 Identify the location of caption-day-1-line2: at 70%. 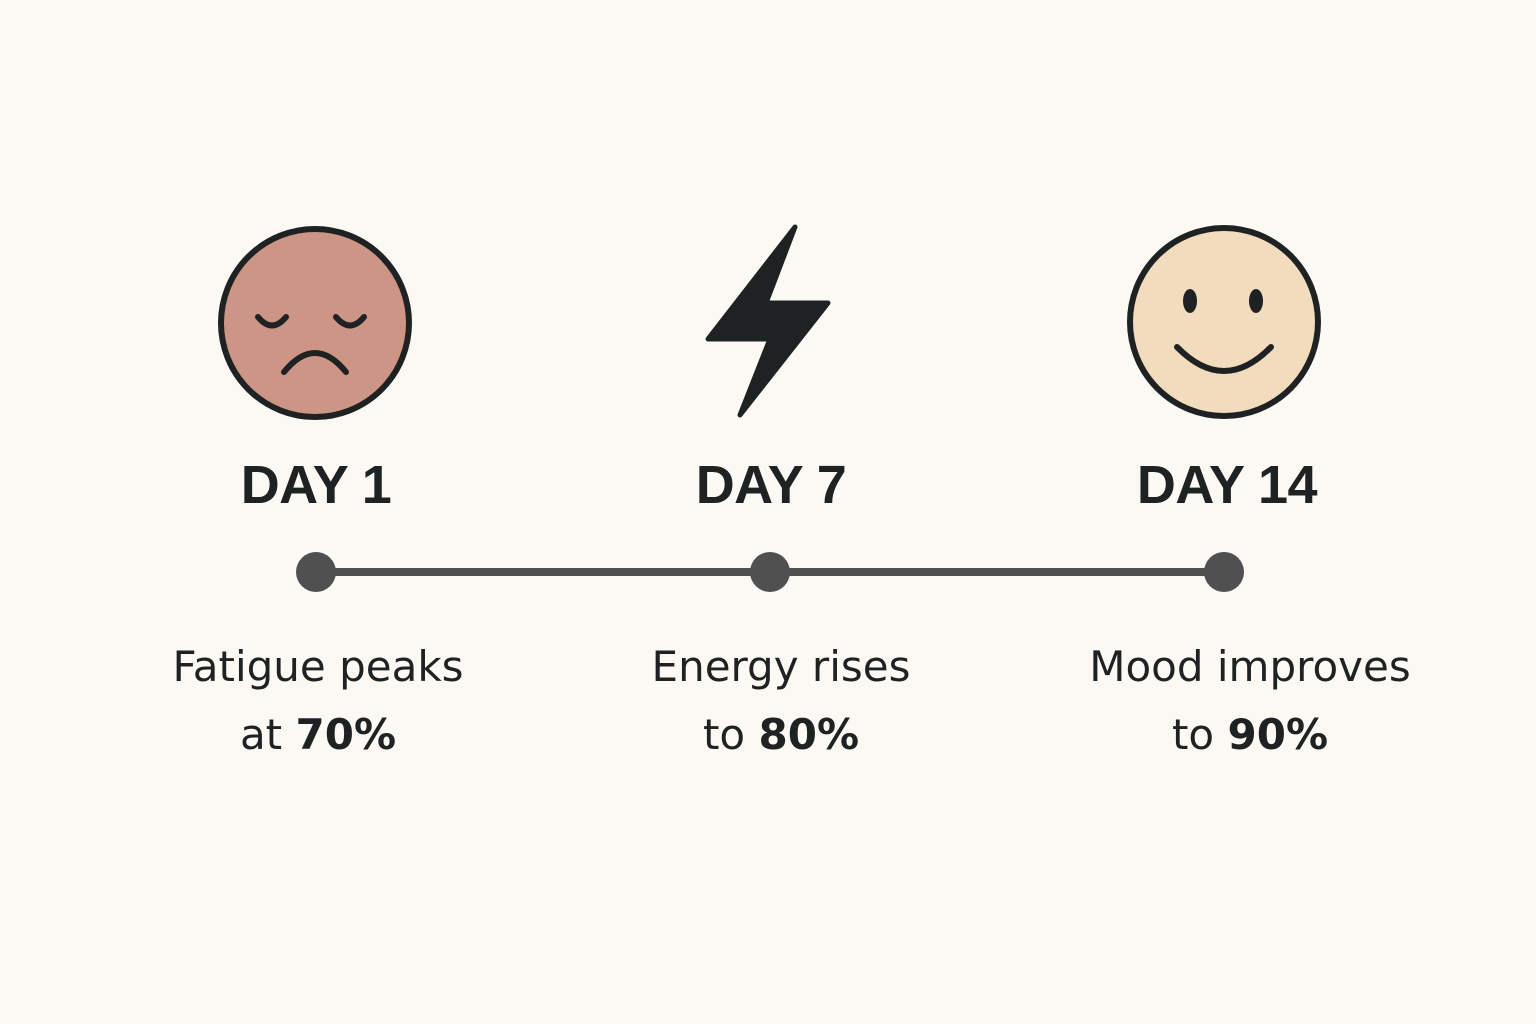
(318, 735).